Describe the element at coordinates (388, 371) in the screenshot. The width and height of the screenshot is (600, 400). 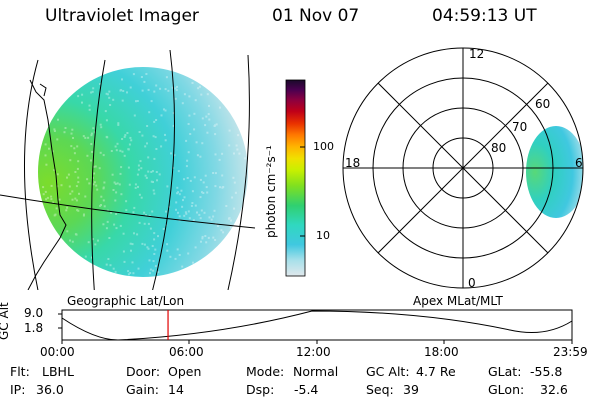
I see `gcalt-label: GC Alt:` at that location.